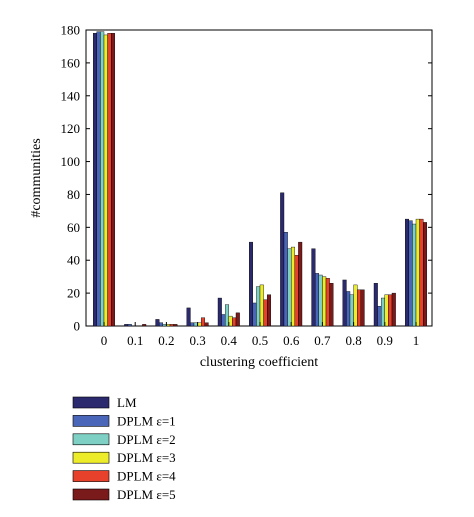 This screenshot has width=474, height=517. I want to click on x-tick-label: 0.8, so click(353, 340).